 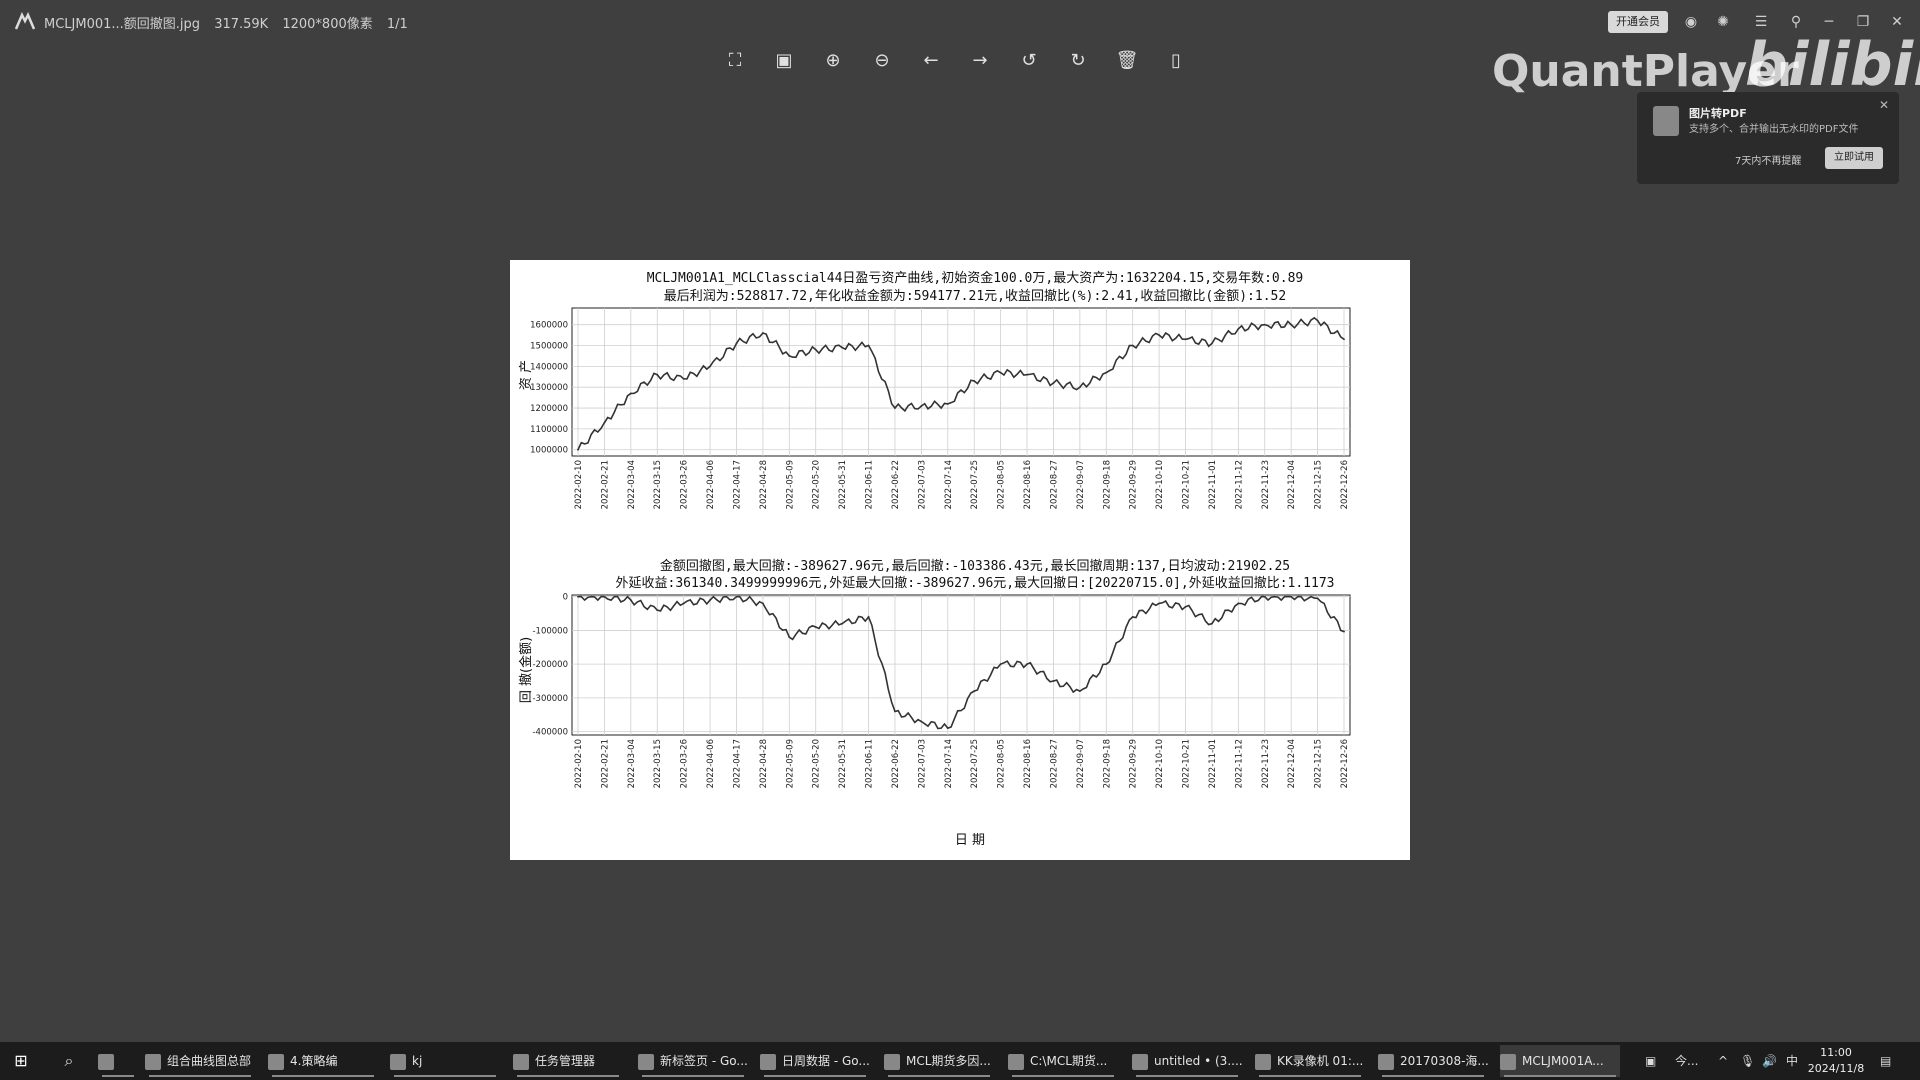 I want to click on chart2-x-tick-label: 2022-12-26, so click(x=1345, y=763).